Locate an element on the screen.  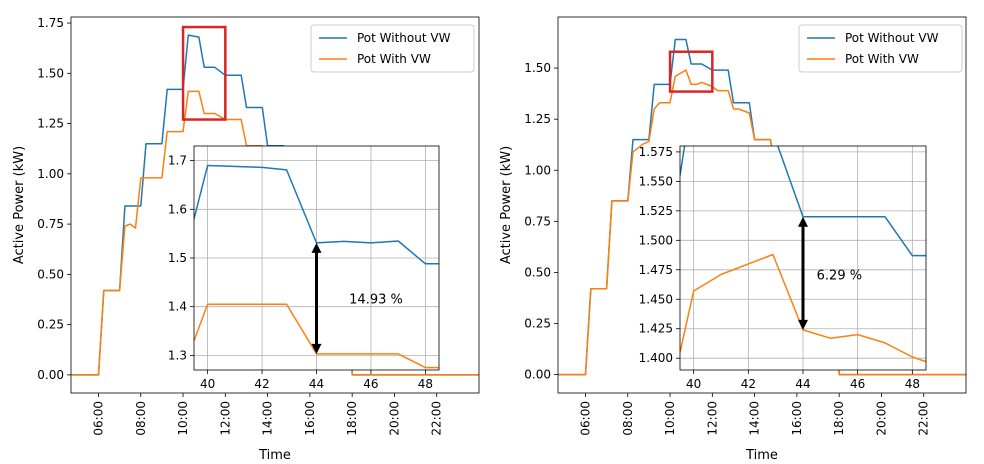
inset-y-tick-label: 1.550 is located at coordinates (656, 181).